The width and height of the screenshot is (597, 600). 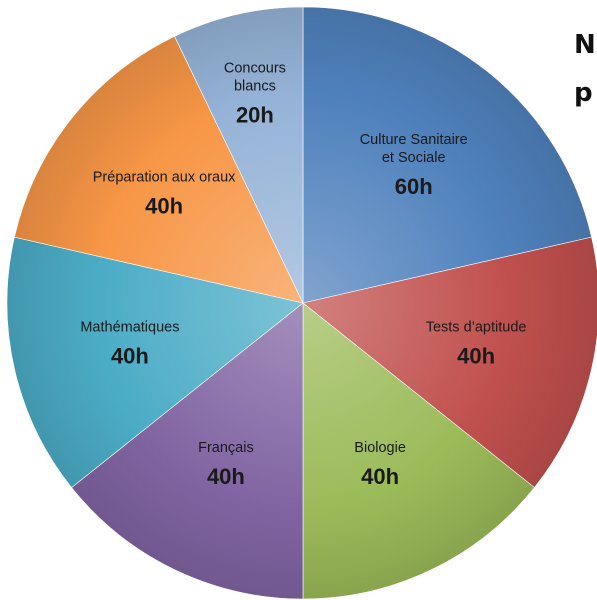 What do you see at coordinates (476, 356) in the screenshot?
I see `slice-value-tests-d-aptitude: 40h` at bounding box center [476, 356].